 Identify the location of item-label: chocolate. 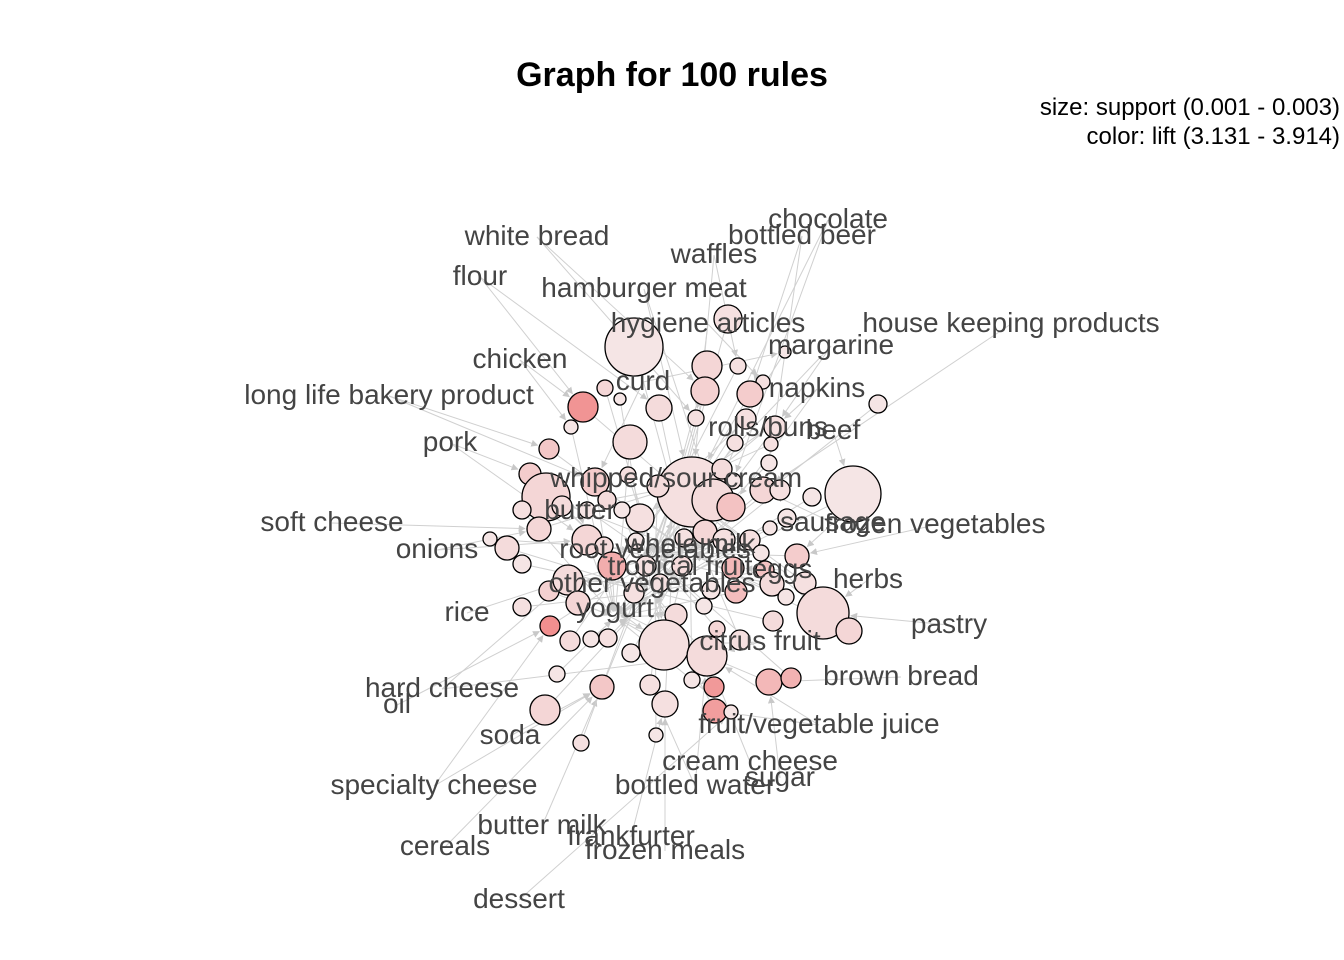
(828, 218).